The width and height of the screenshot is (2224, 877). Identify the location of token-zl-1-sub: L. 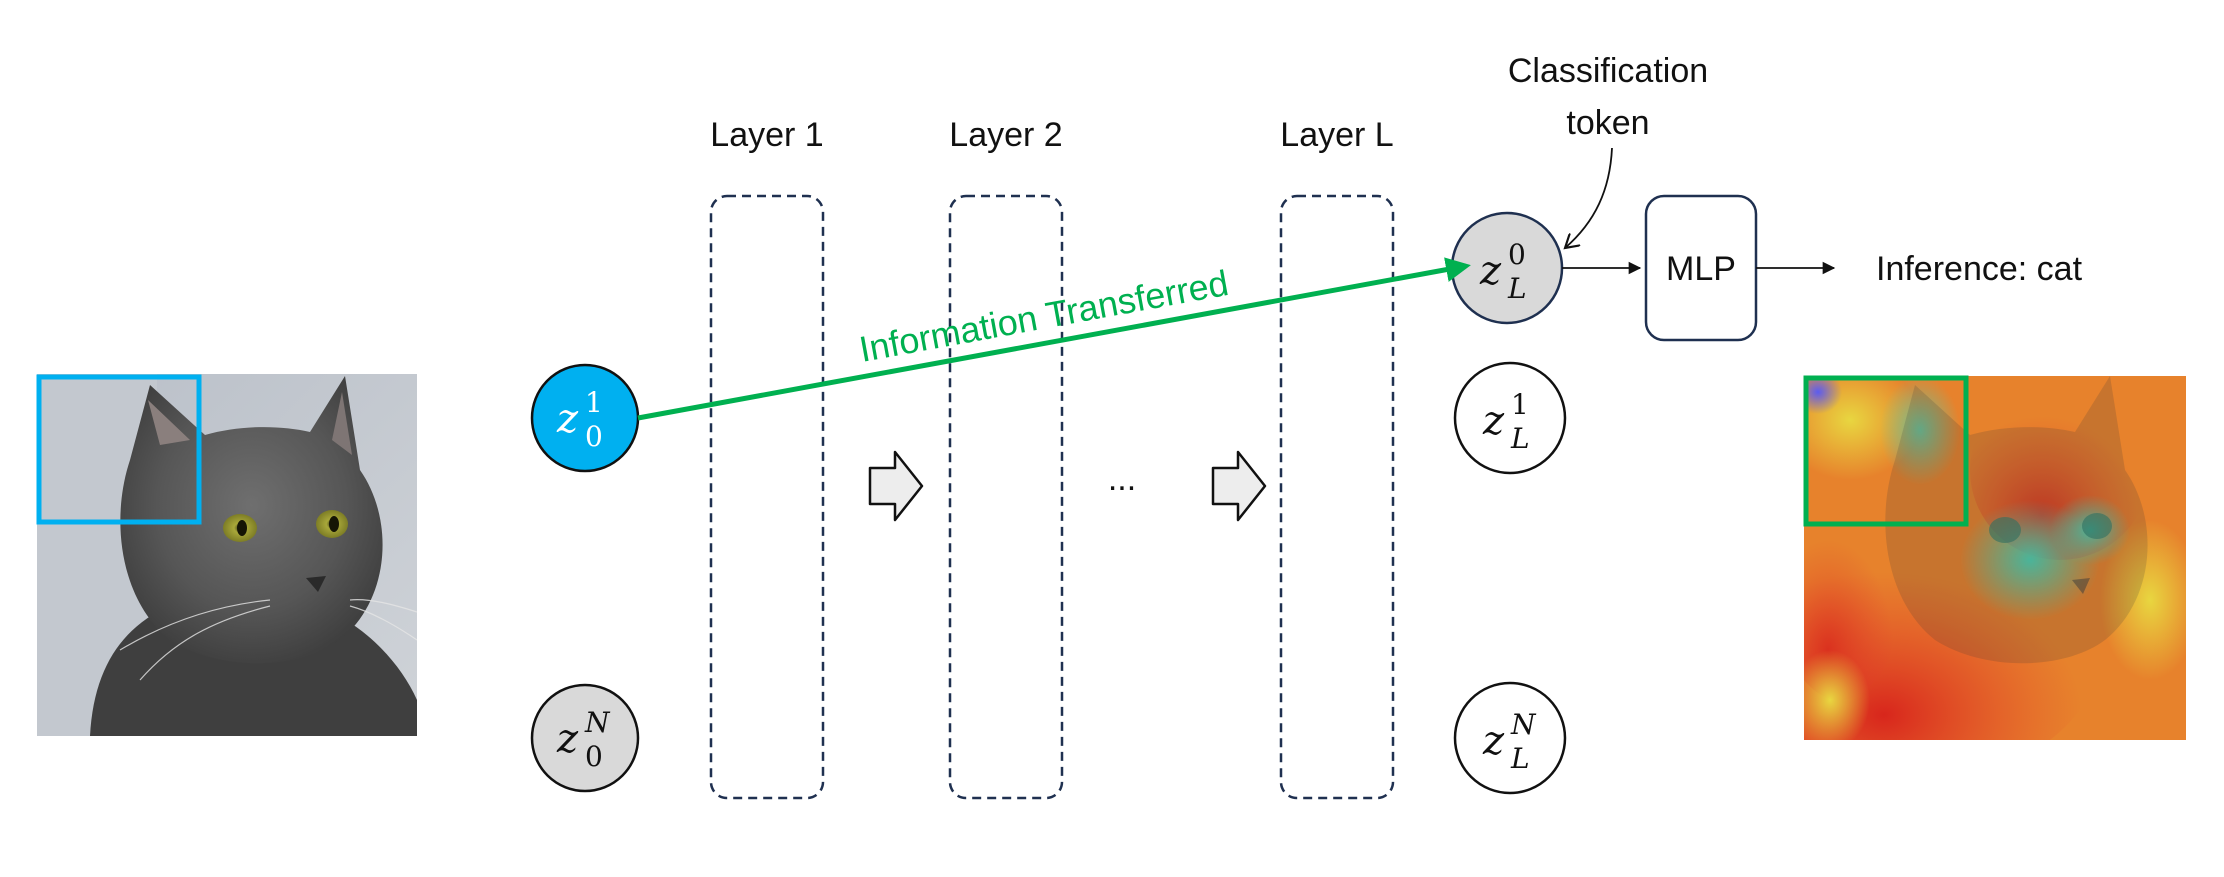
(1520, 438).